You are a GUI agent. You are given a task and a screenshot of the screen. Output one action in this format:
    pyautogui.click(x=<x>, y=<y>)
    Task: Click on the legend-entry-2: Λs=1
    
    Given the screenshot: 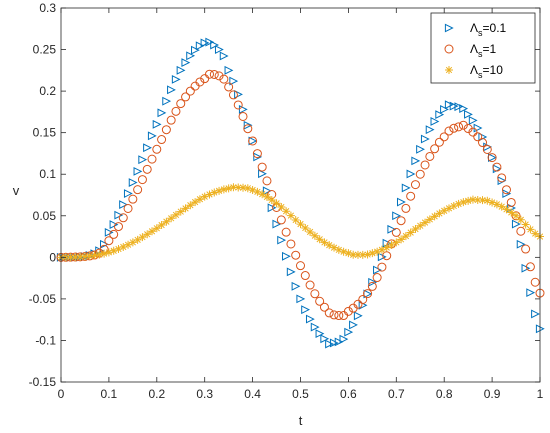 What is the action you would take?
    pyautogui.click(x=483, y=50)
    